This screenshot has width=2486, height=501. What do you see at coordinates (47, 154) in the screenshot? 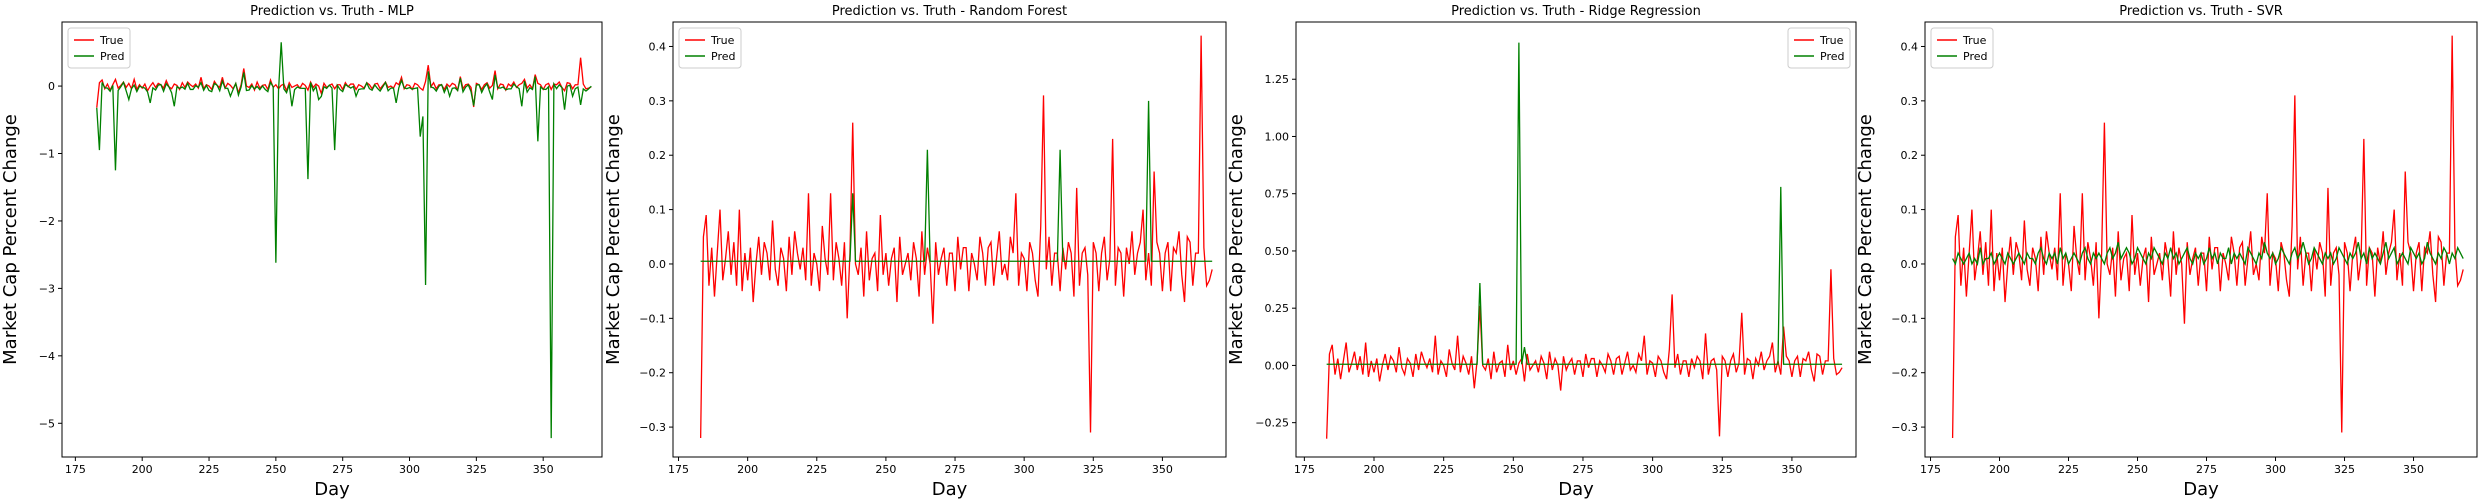
I see `y-tick-label: −1` at bounding box center [47, 154].